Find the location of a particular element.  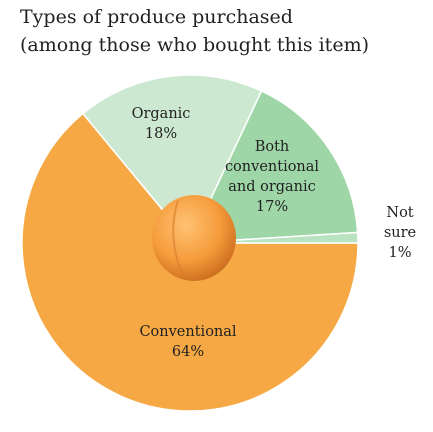

pie-slice is located at coordinates (273, 166).